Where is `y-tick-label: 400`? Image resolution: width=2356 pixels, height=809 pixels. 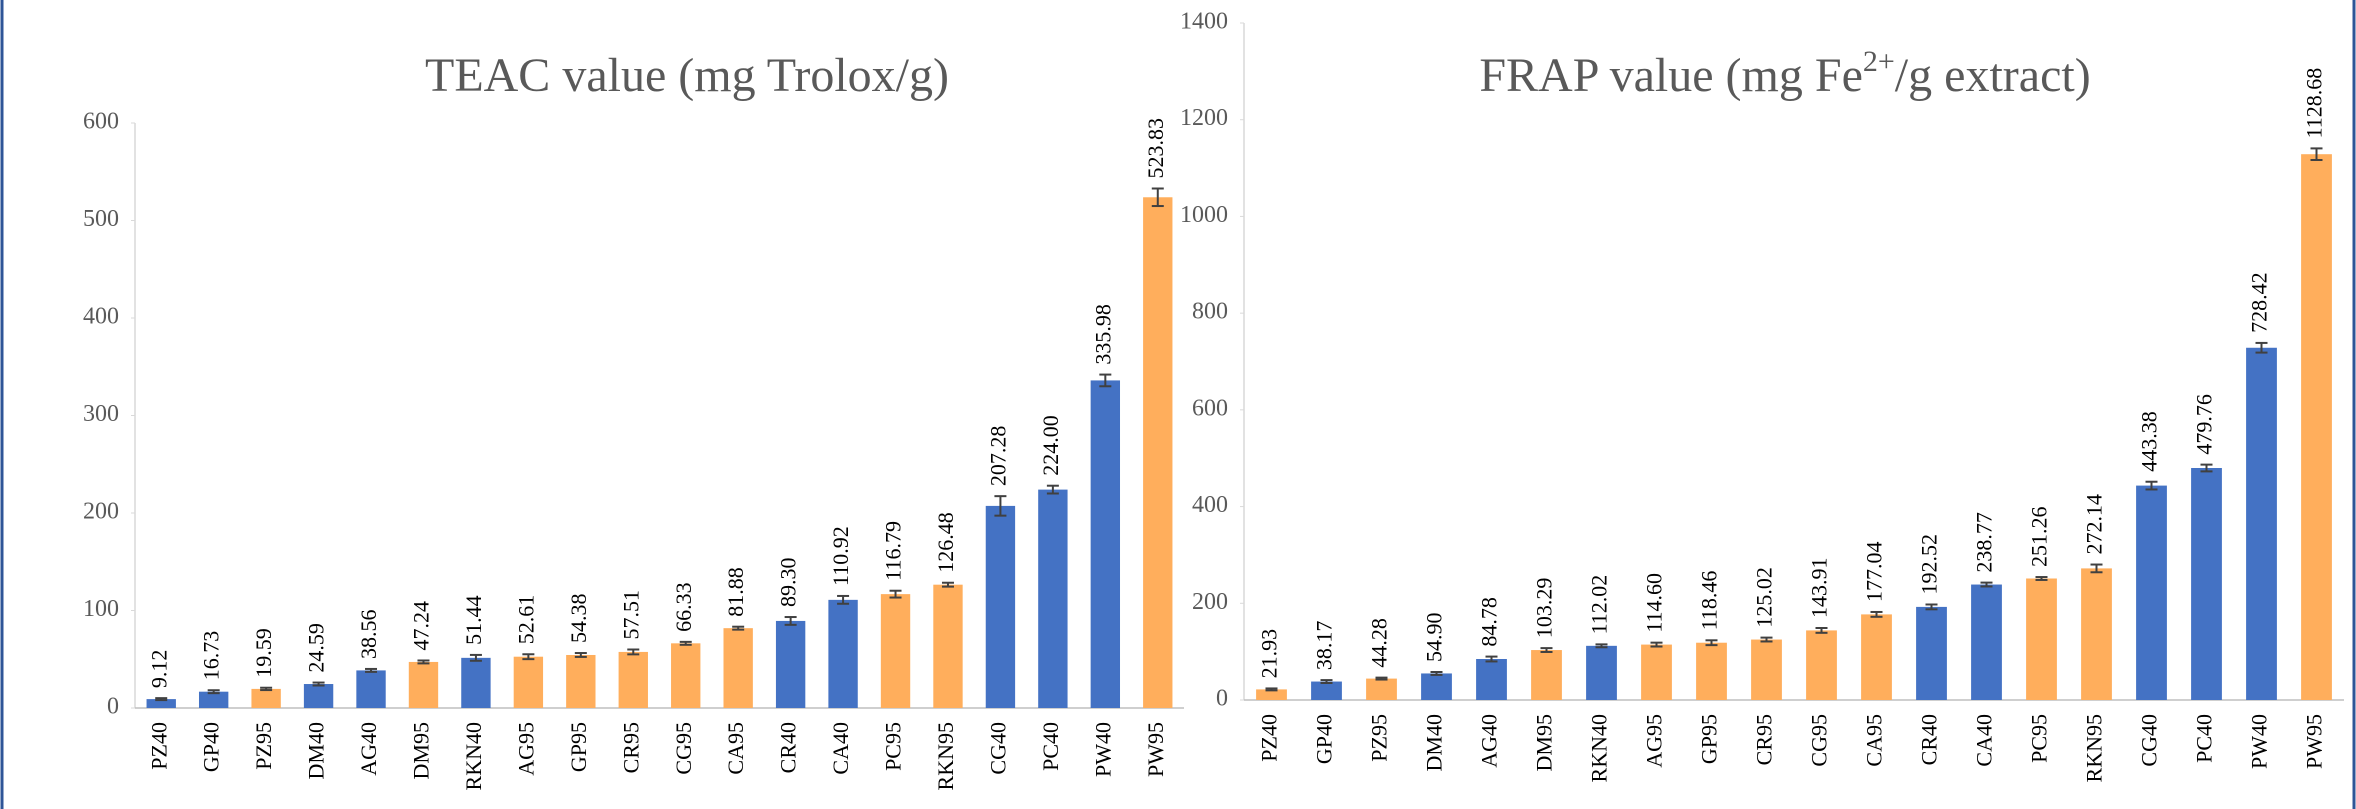
y-tick-label: 400 is located at coordinates (101, 317).